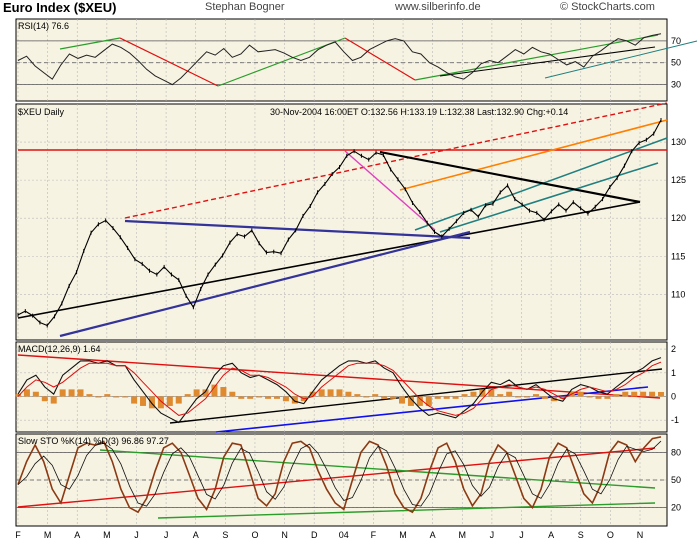 Image resolution: width=700 pixels, height=546 pixels. I want to click on price-orange-channel, so click(533, 155).